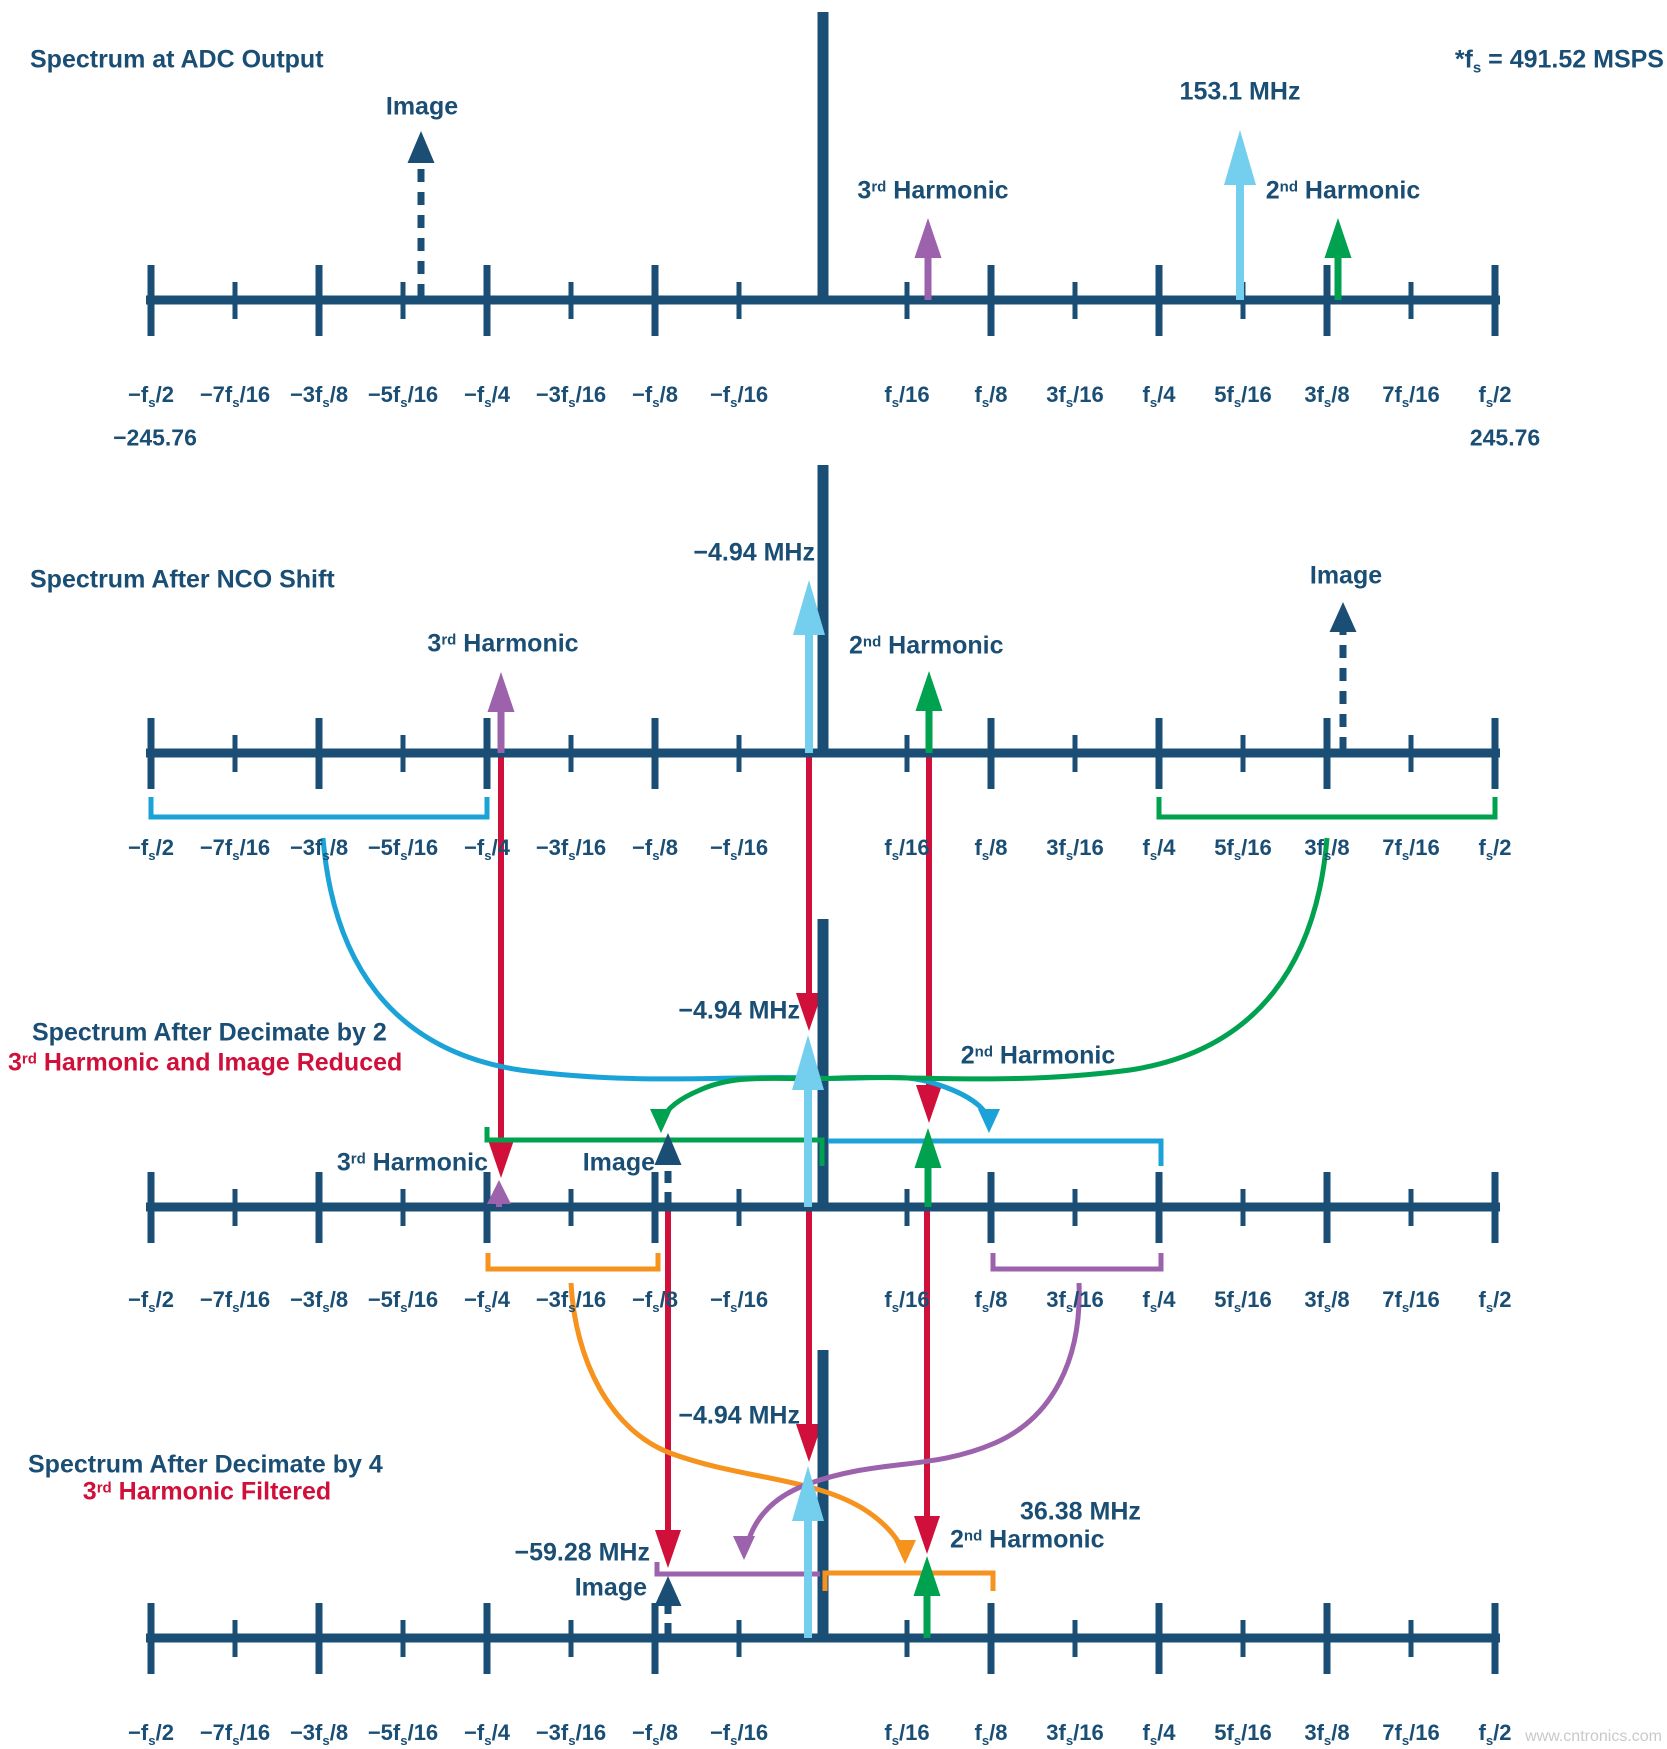 Image resolution: width=1667 pixels, height=1749 pixels. Describe the element at coordinates (1505, 437) in the screenshot. I see `axis-right-value: 245.76` at that location.